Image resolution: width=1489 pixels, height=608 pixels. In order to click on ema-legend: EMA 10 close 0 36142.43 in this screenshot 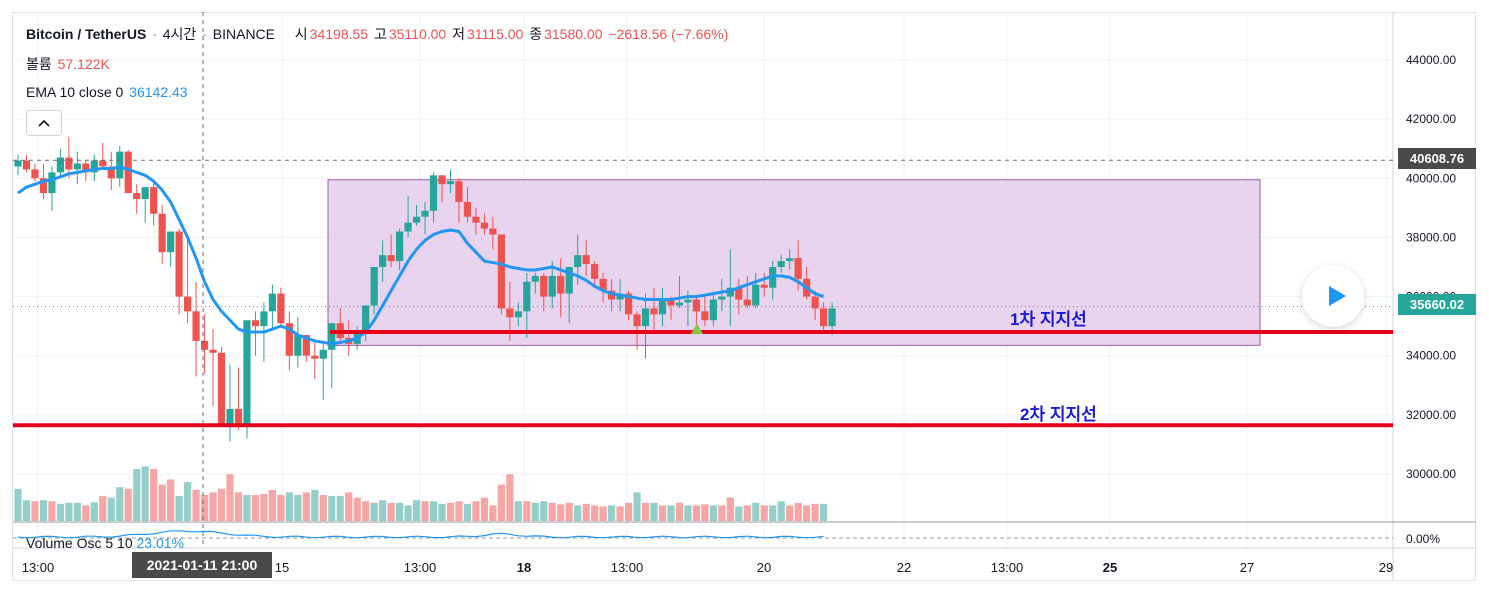, I will do `click(108, 92)`.